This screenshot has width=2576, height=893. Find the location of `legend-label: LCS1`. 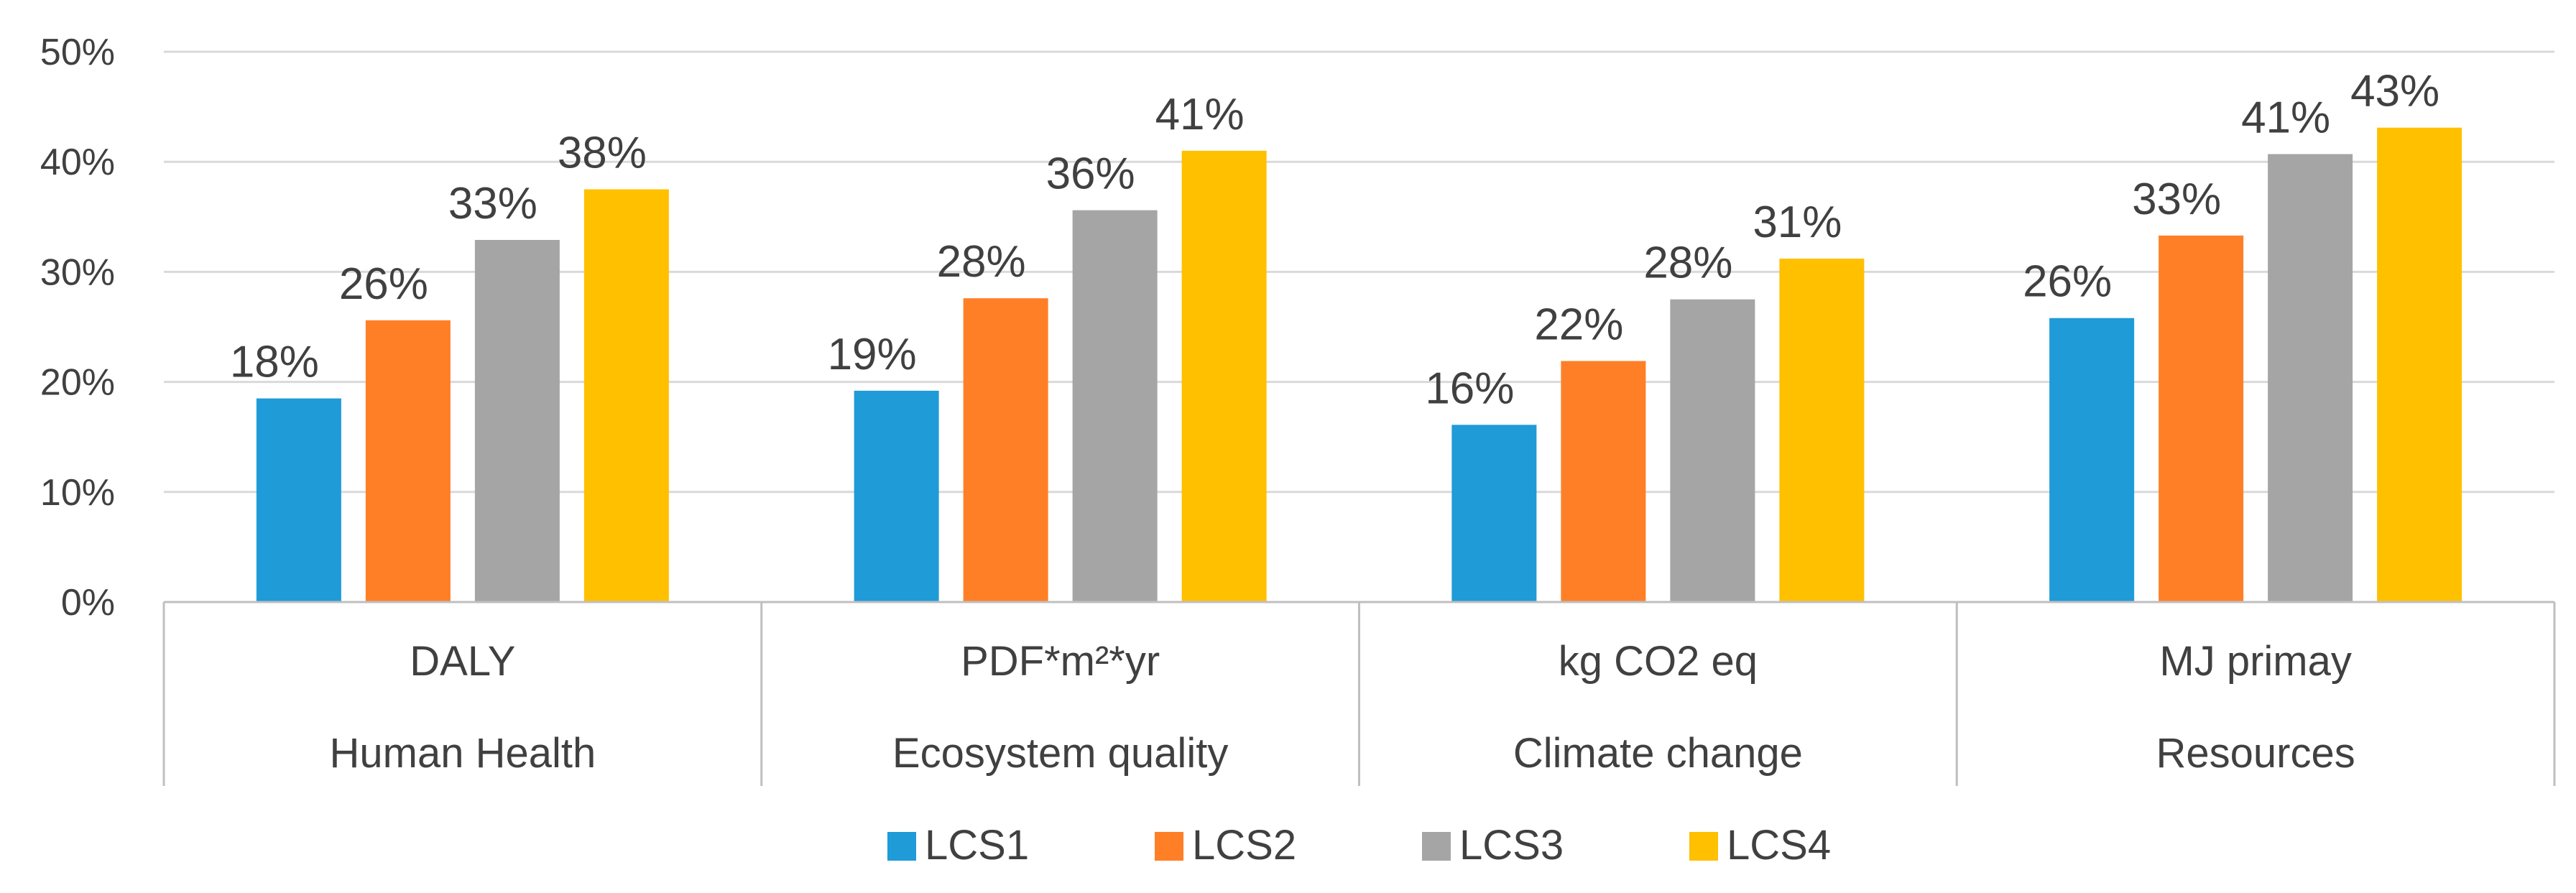

legend-label: LCS1 is located at coordinates (977, 845).